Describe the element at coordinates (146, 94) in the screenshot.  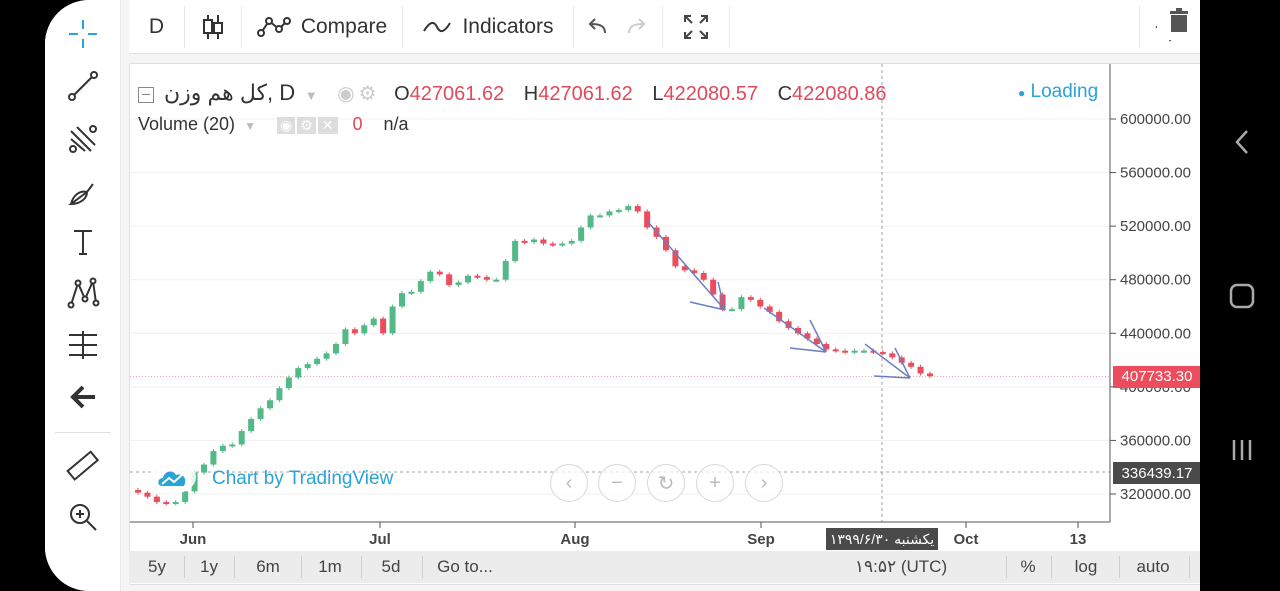
I see `collapse-icon` at that location.